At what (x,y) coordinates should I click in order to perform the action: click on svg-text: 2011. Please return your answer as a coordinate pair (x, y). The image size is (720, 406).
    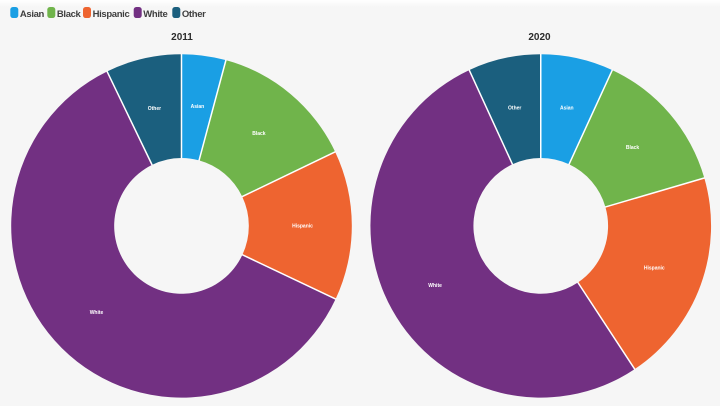
    Looking at the image, I should click on (182, 37).